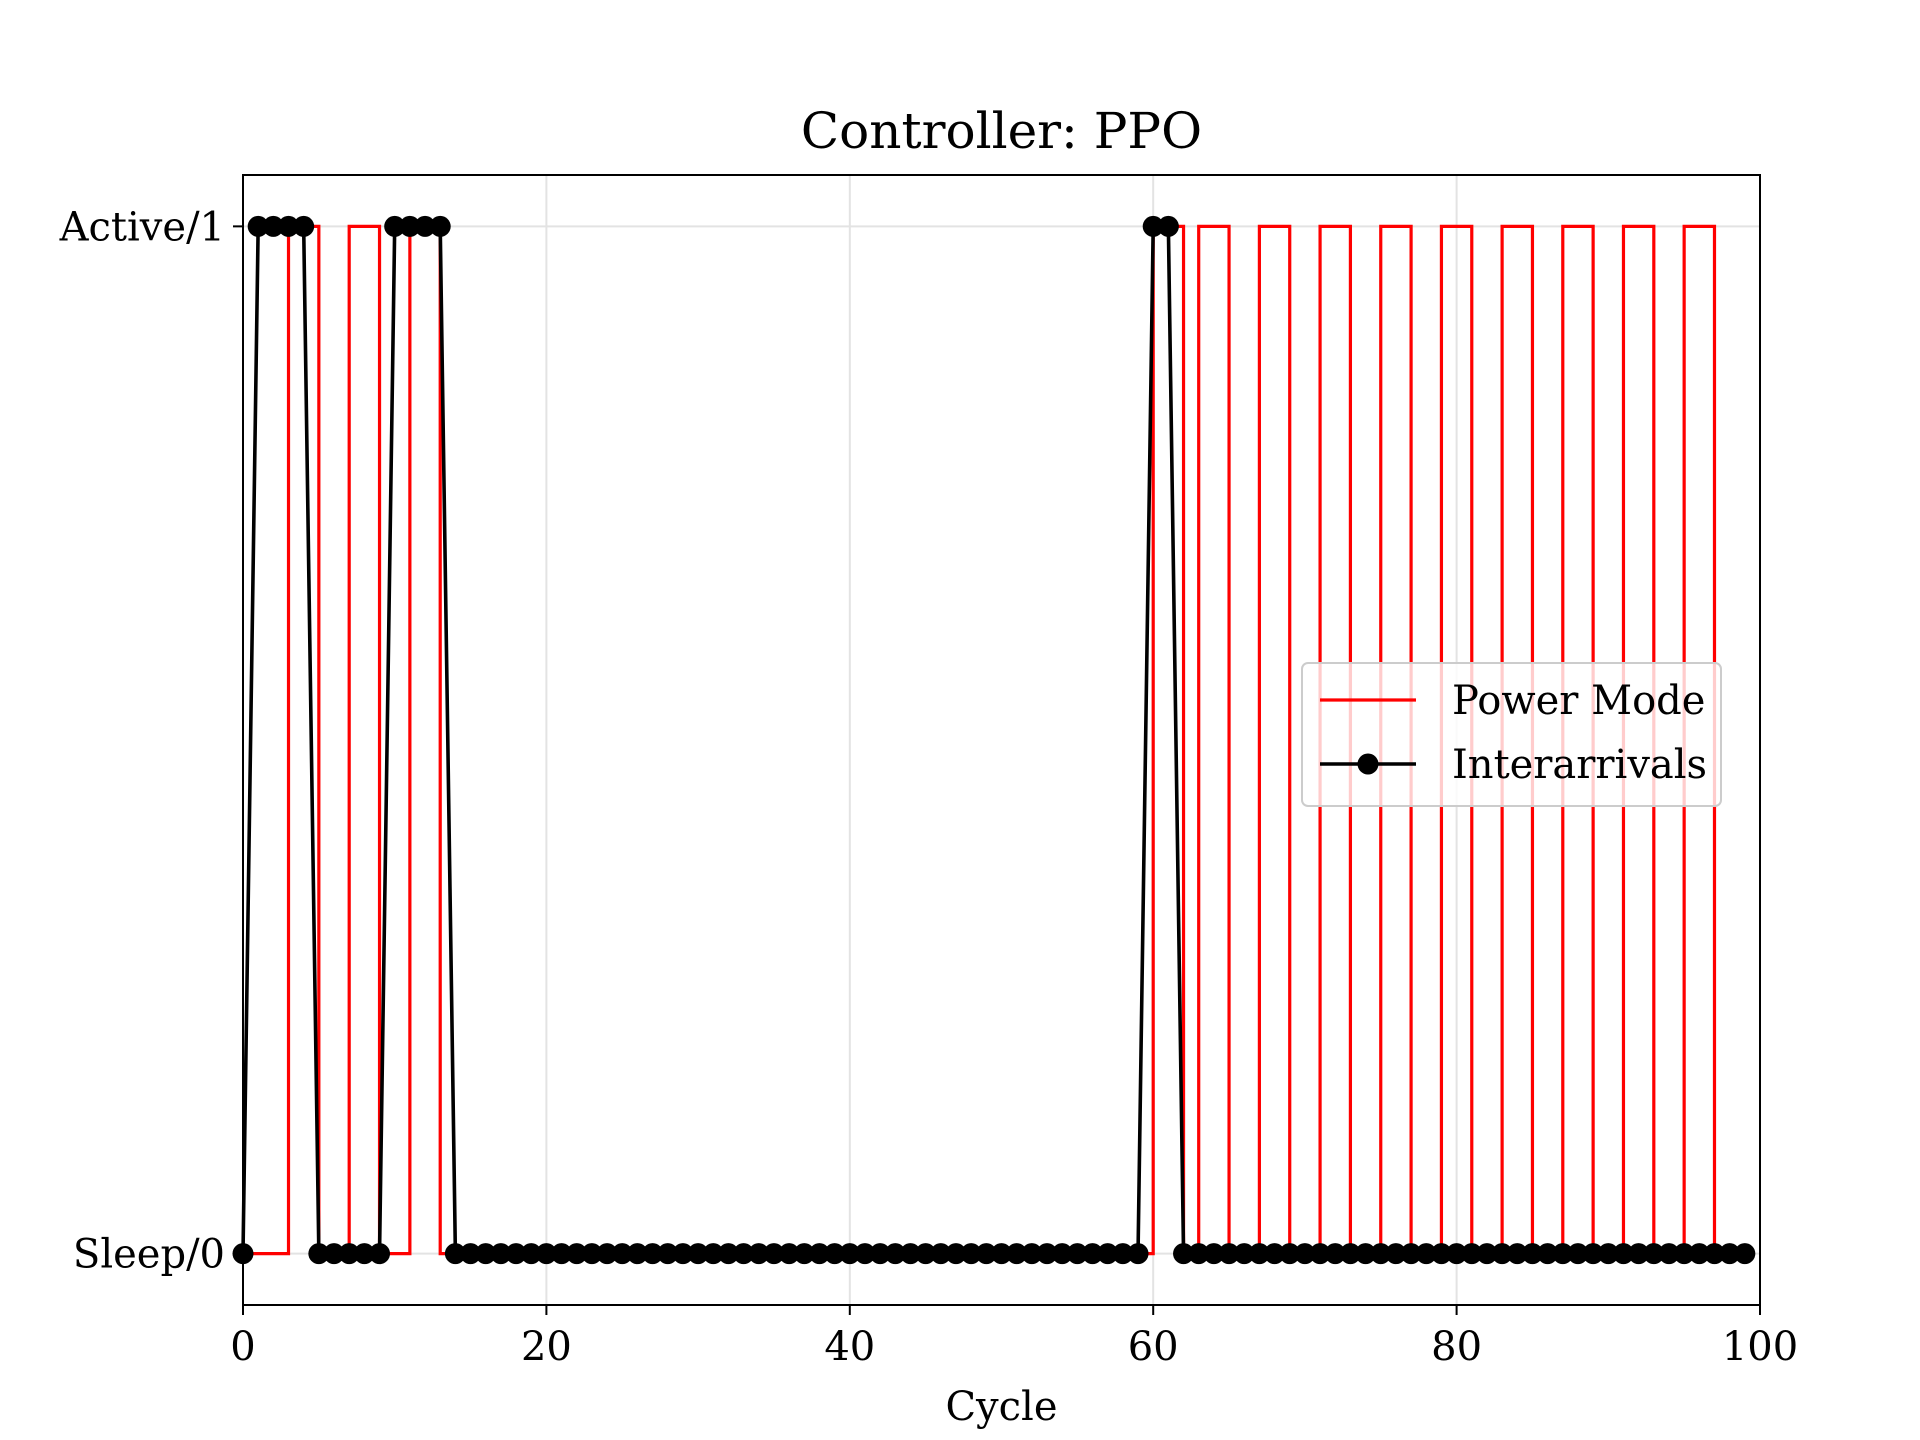 The image size is (1920, 1440). What do you see at coordinates (1578, 701) in the screenshot?
I see `legend-label: Power Mode` at bounding box center [1578, 701].